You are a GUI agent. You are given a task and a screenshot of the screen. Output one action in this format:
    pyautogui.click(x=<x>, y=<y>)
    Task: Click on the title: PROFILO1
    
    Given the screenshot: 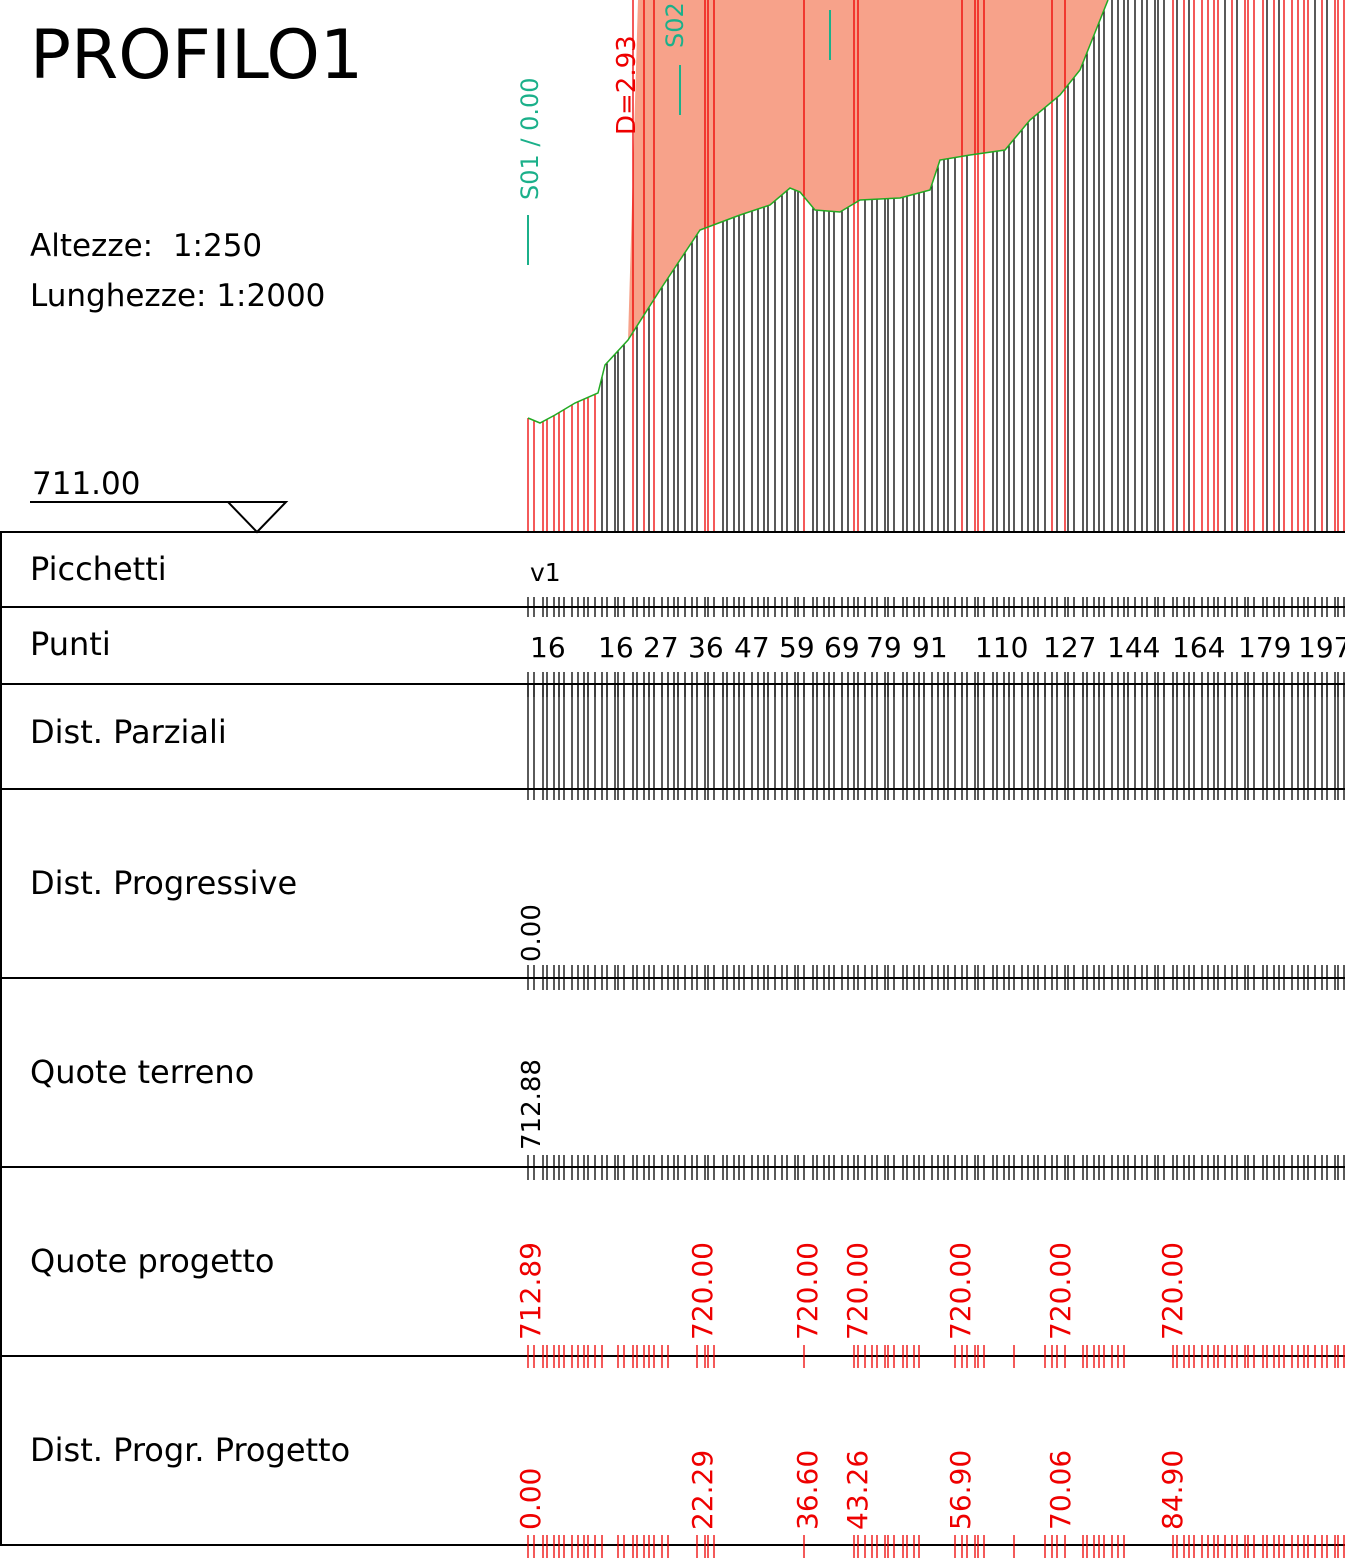 What is the action you would take?
    pyautogui.click(x=196, y=55)
    